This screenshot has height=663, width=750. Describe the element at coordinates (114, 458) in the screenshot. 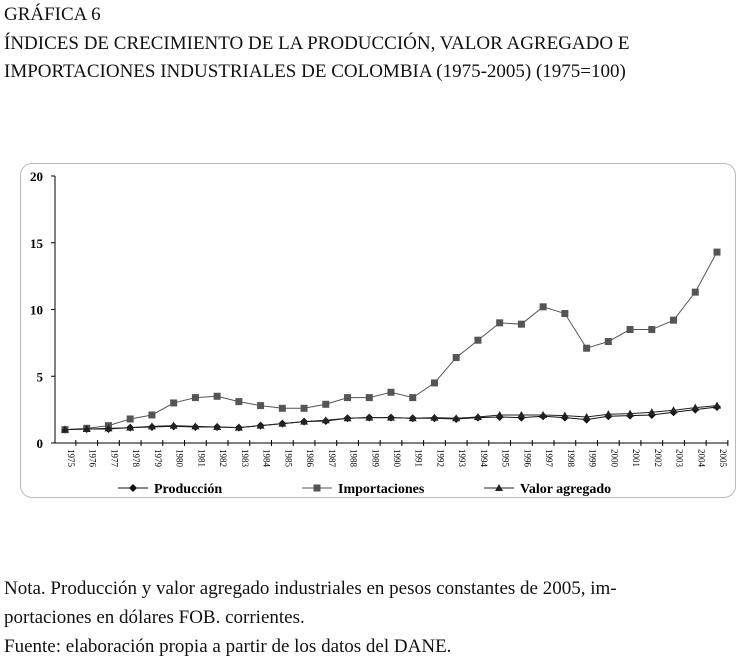

I see `x-tick-label: 1977` at that location.